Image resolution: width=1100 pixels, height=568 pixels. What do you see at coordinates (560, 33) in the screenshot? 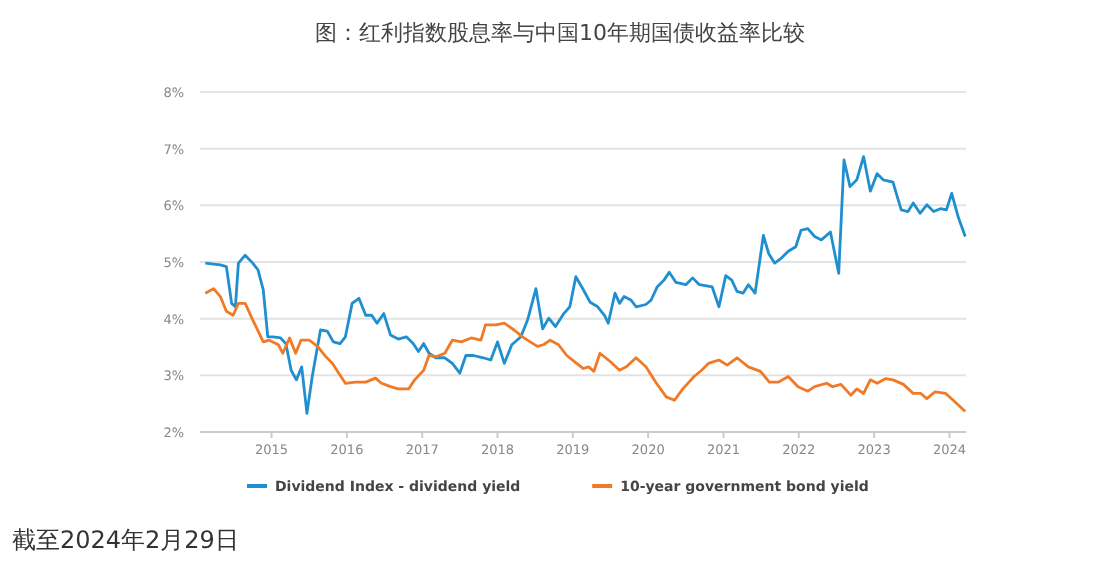
I see `chart-title: 图：红利指数股息率与中国10年期国债收益率比较` at bounding box center [560, 33].